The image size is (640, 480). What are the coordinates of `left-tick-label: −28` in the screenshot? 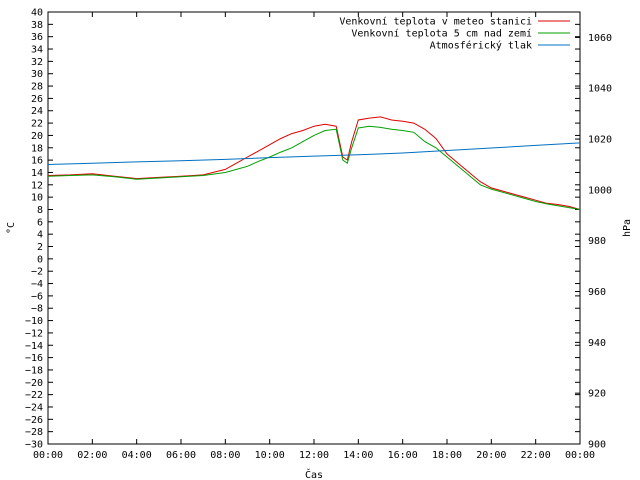 It's located at (34, 432).